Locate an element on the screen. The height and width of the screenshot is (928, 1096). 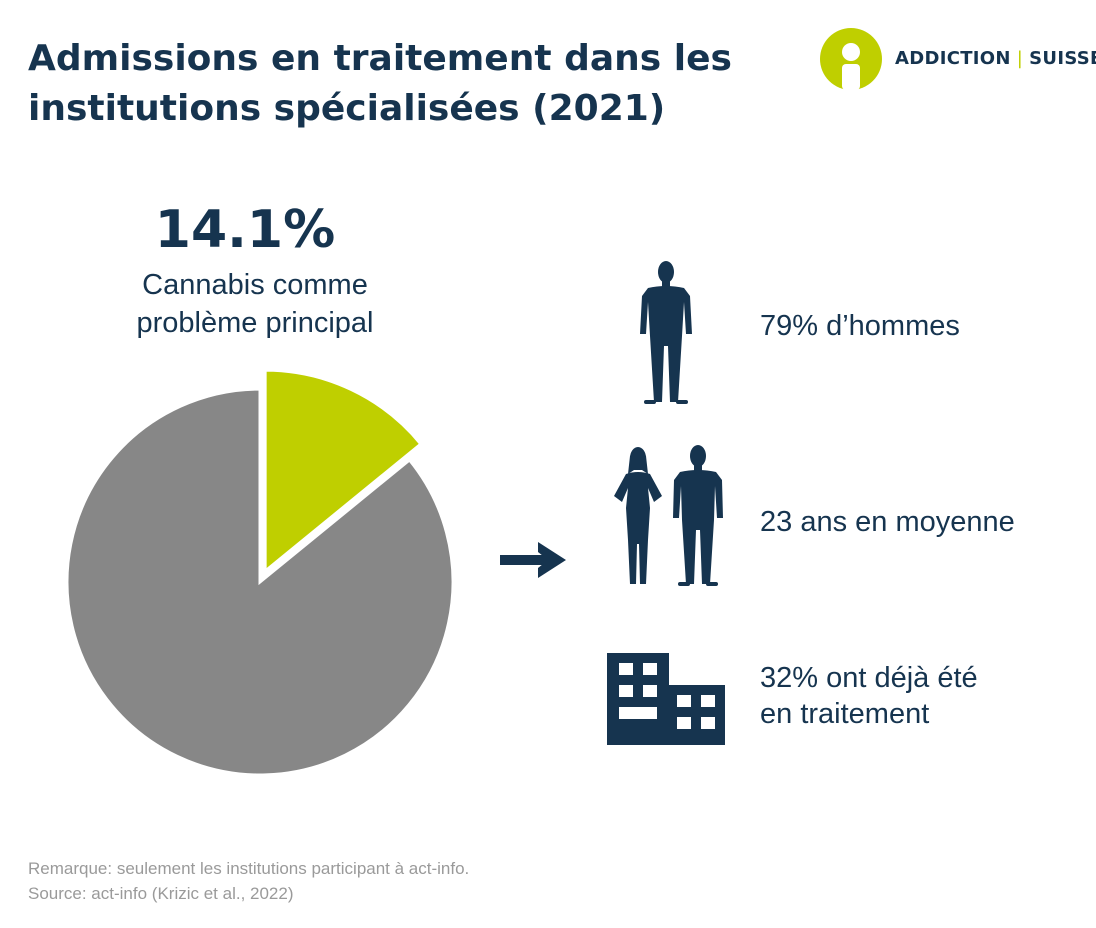
building-icon is located at coordinates (666, 699).